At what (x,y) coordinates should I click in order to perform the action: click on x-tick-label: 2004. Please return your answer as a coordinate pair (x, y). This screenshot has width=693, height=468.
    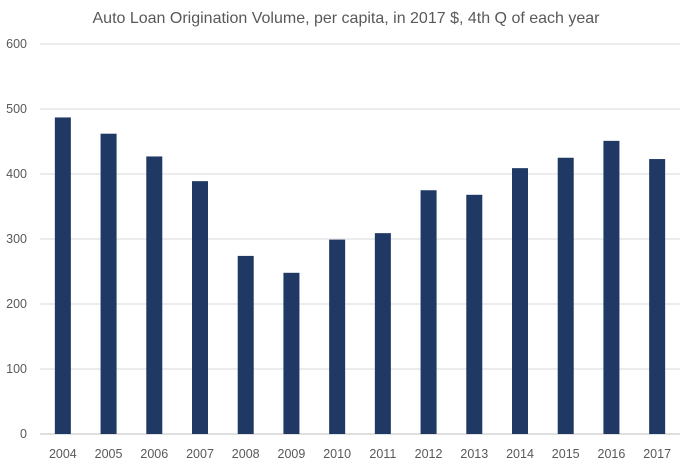
    Looking at the image, I should click on (63, 454).